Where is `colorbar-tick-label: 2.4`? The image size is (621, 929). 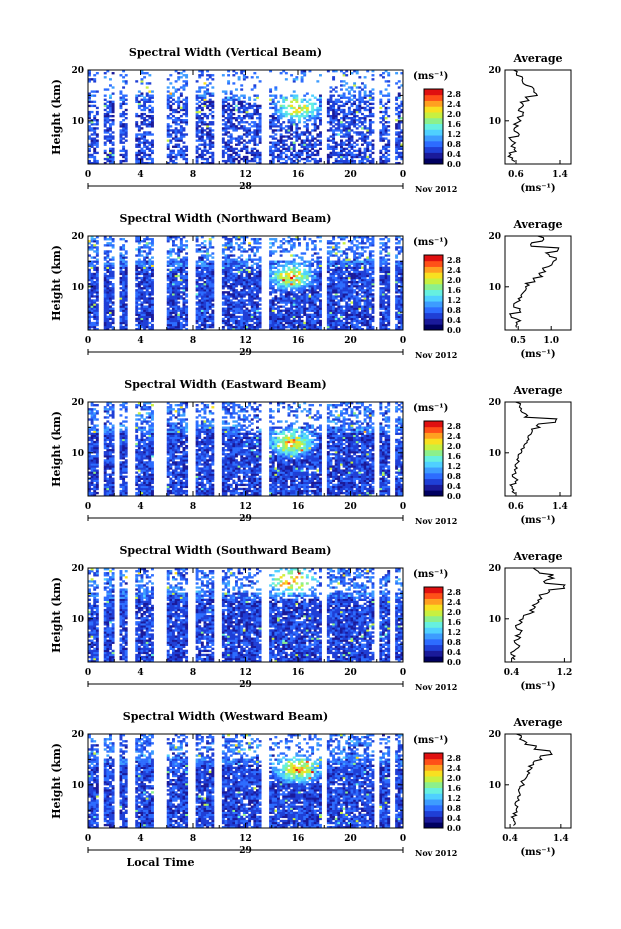 colorbar-tick-label: 2.4 is located at coordinates (454, 104).